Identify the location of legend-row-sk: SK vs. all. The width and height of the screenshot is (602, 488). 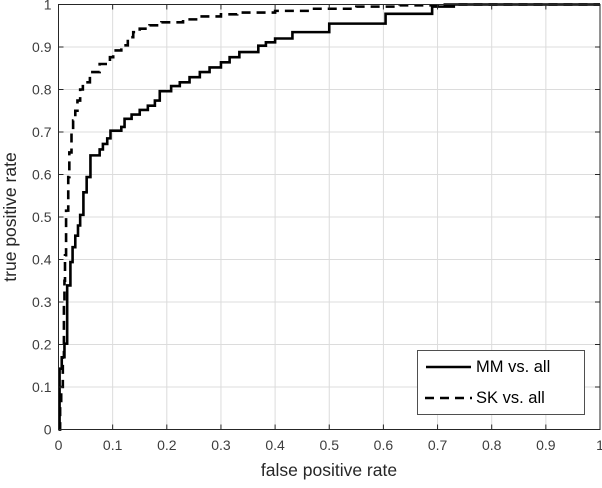
(501, 398).